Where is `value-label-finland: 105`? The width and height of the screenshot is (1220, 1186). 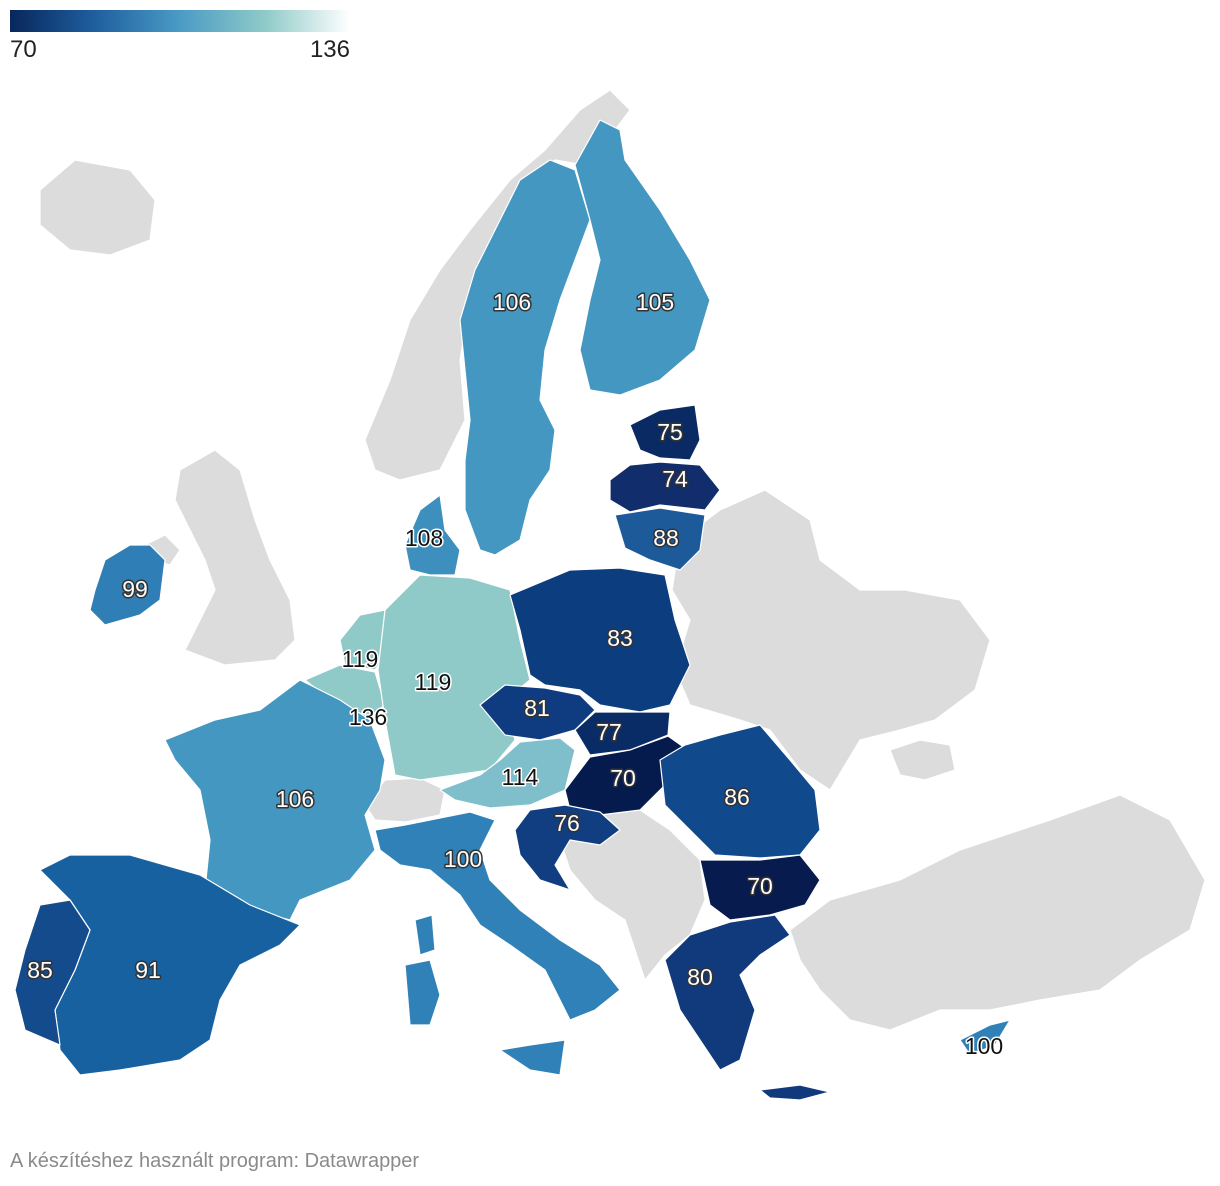 value-label-finland: 105 is located at coordinates (655, 302).